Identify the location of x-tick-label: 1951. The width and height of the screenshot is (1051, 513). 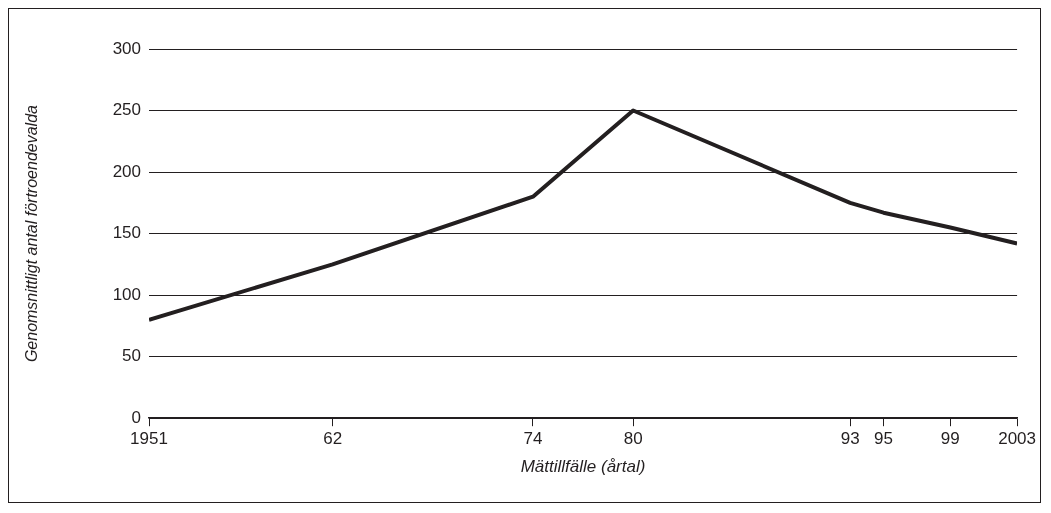
(149, 439).